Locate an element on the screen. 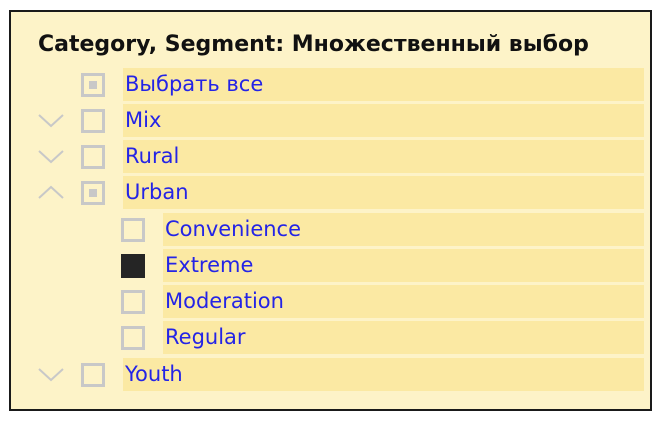 The width and height of the screenshot is (661, 422). urban-checkbox is located at coordinates (93, 193).